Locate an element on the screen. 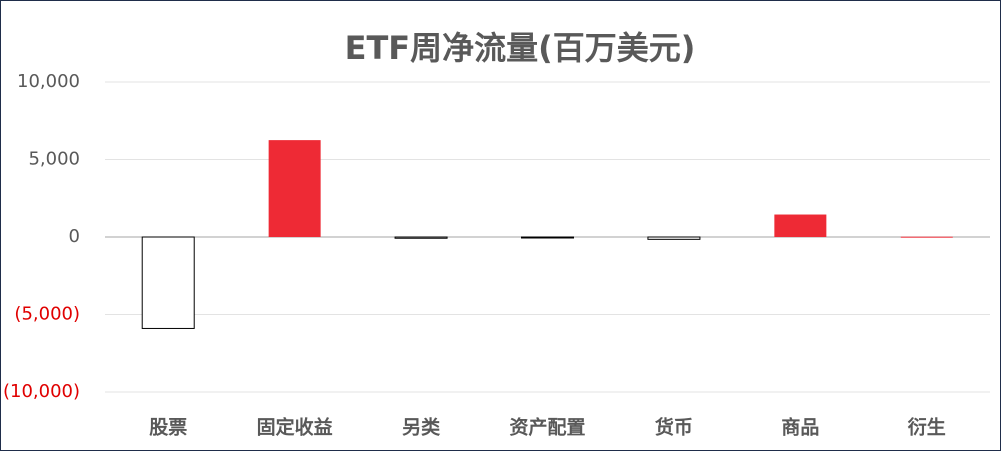  y-tick-label: (5,000) is located at coordinates (47, 314).